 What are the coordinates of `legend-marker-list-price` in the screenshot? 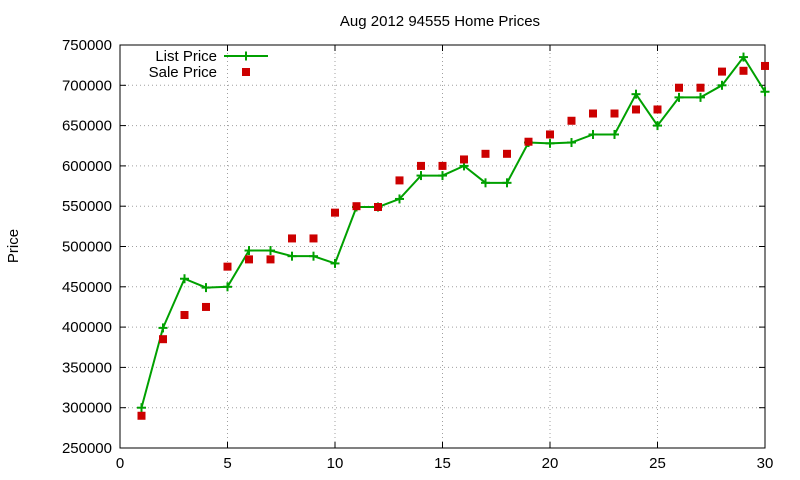 It's located at (246, 56).